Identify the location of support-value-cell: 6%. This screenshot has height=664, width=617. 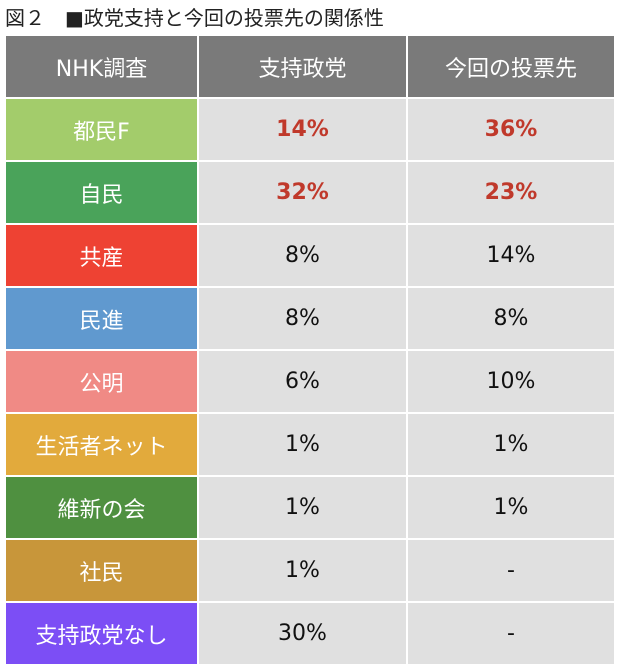
(302, 381).